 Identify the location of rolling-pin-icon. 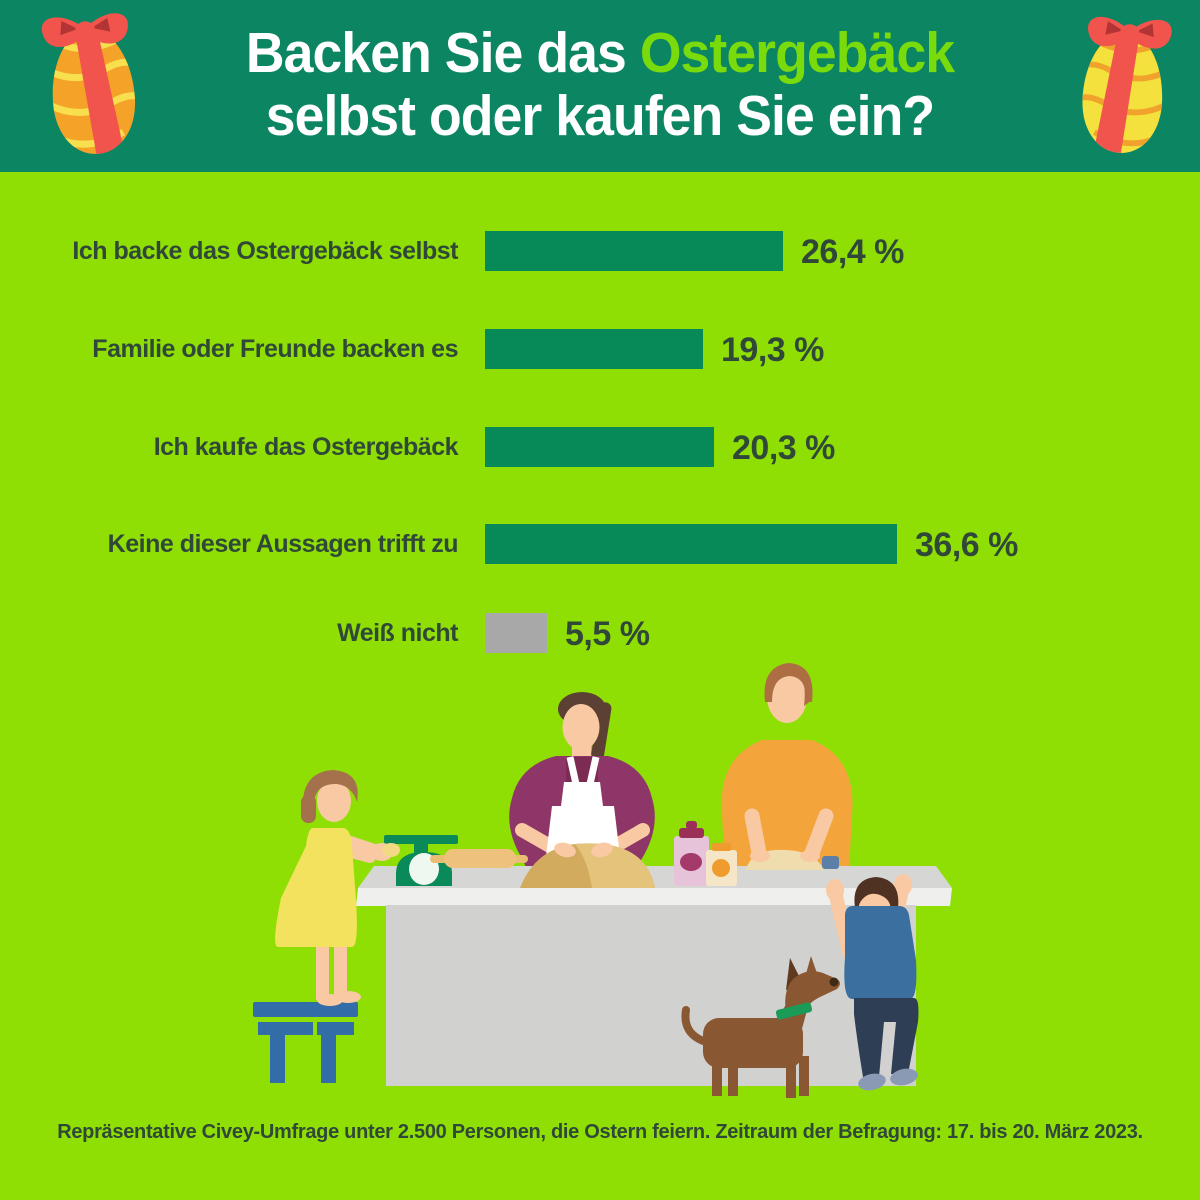
(479, 858).